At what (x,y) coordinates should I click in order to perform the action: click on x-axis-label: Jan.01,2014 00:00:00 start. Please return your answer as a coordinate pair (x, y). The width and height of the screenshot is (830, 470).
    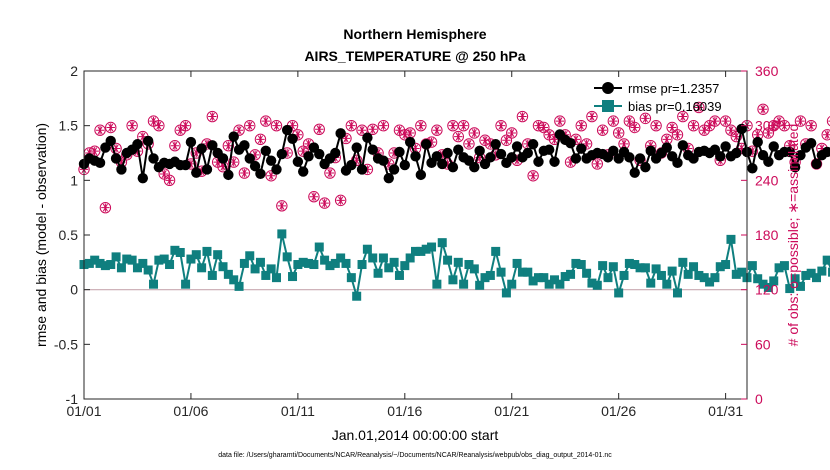
    Looking at the image, I should click on (415, 435).